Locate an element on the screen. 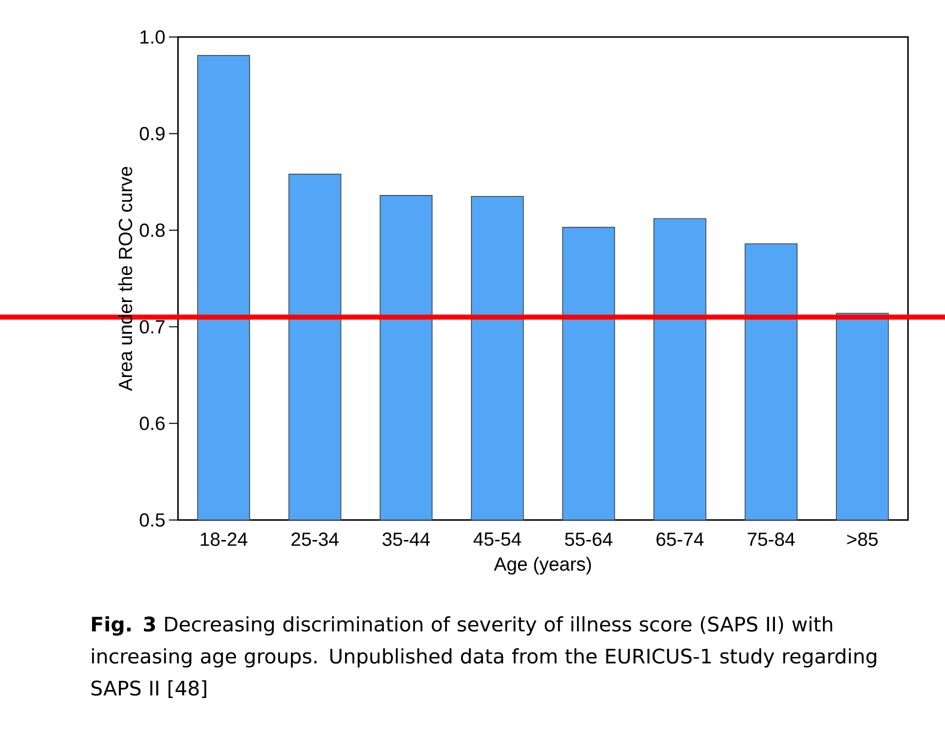 This screenshot has width=945, height=732. y-tick-label: 0.9 is located at coordinates (152, 133).